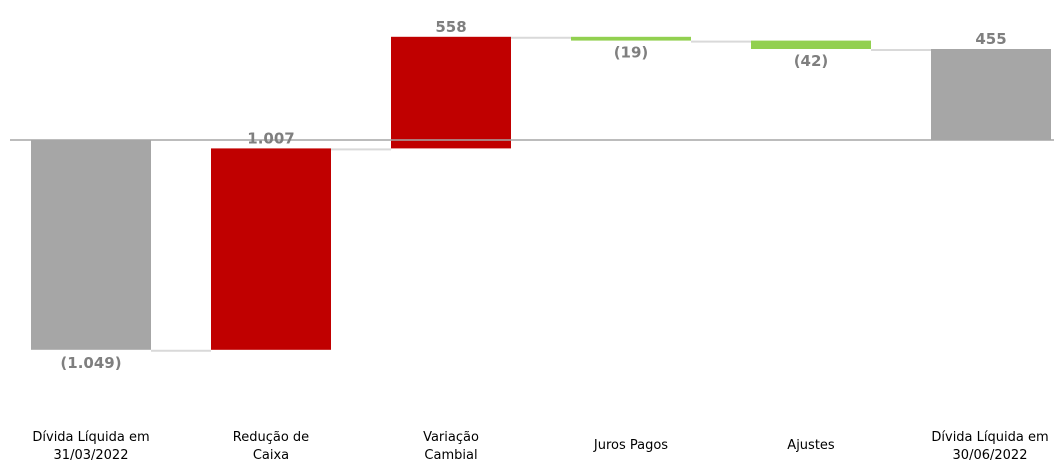 This screenshot has height=466, width=1054. Describe the element at coordinates (990, 39) in the screenshot. I see `value-label-5: 455` at that location.